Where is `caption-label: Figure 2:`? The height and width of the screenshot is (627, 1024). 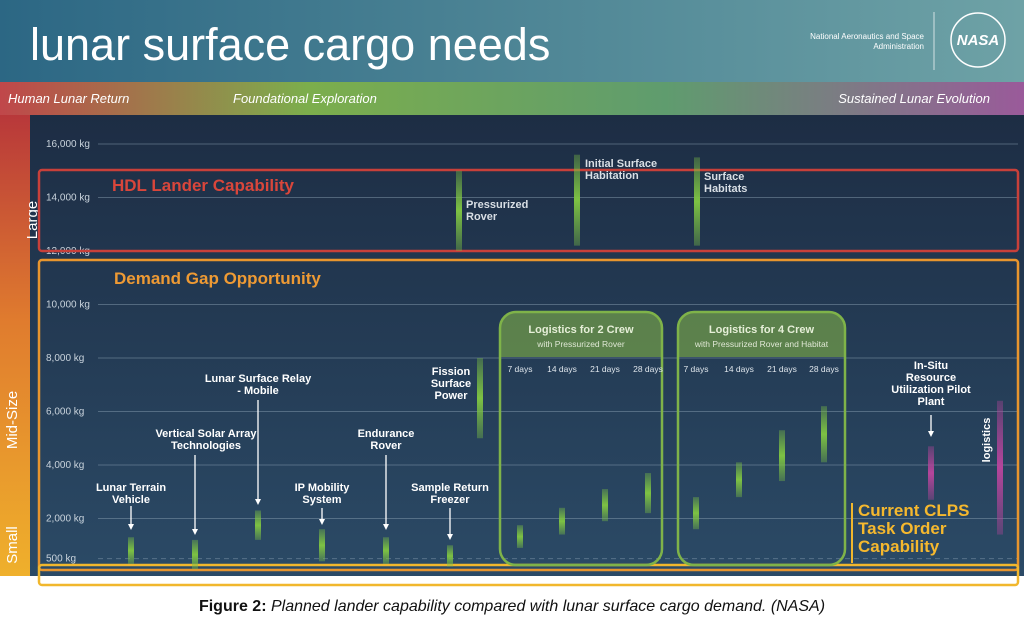 caption-label: Figure 2: is located at coordinates (232, 606).